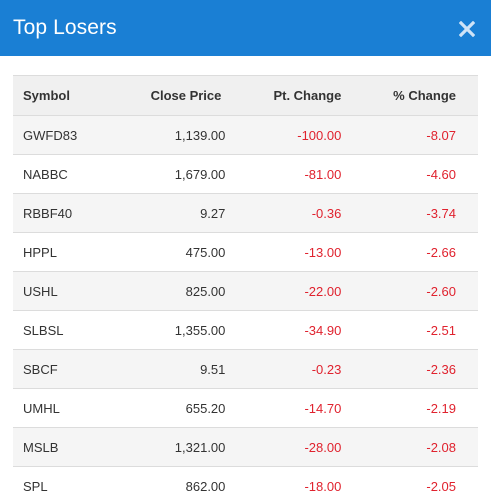 The height and width of the screenshot is (499, 491). What do you see at coordinates (177, 213) in the screenshot?
I see `cell-close-price: 9.27` at bounding box center [177, 213].